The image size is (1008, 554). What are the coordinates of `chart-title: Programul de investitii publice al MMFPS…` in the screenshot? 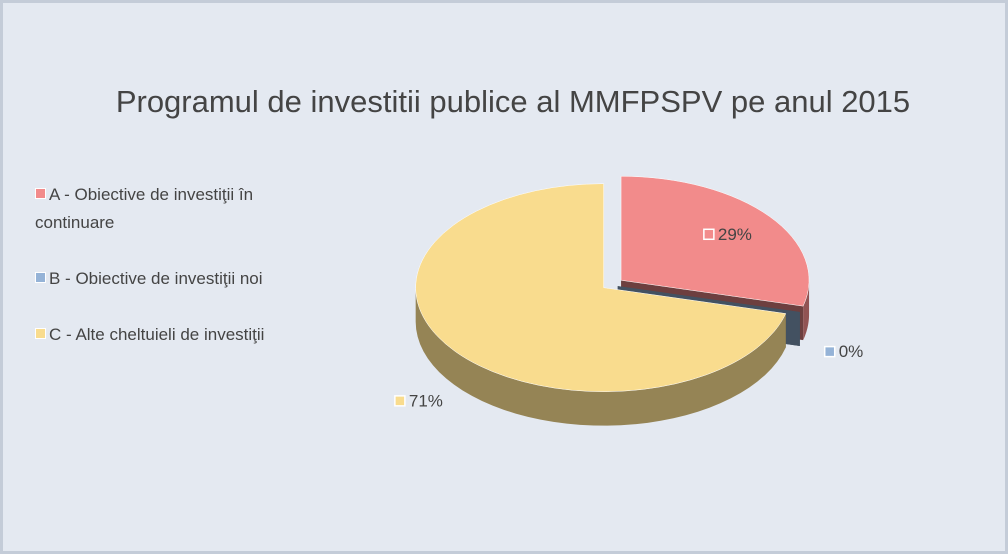 It's located at (513, 101).